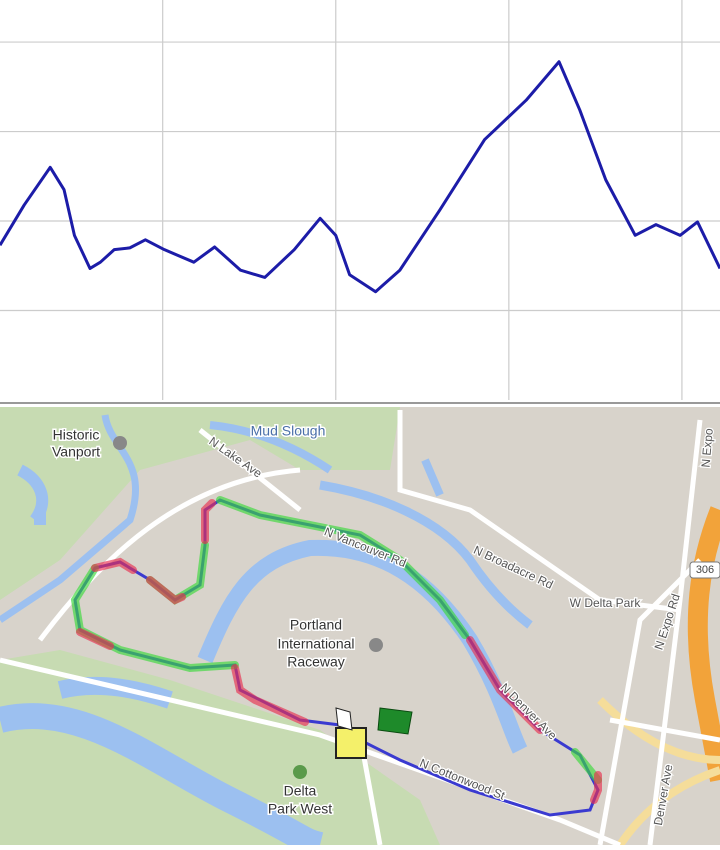 This screenshot has height=850, width=720. I want to click on map-label: Mud Slough, so click(288, 431).